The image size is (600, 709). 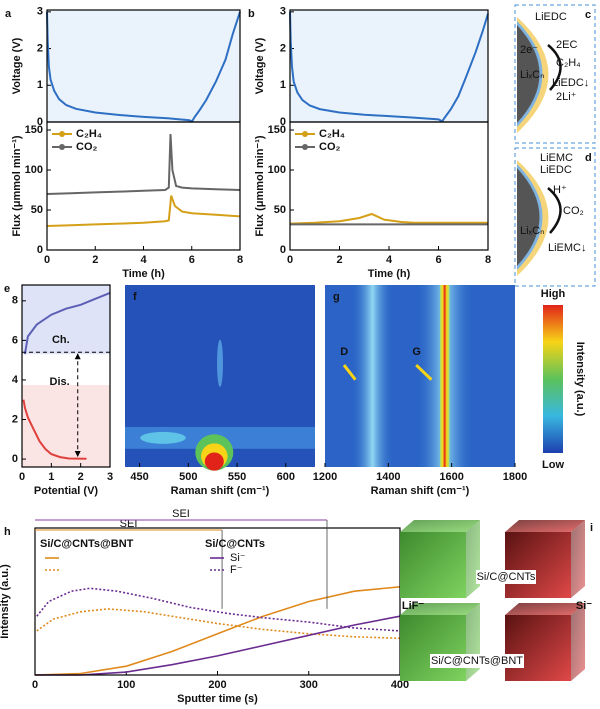 I want to click on heatmap-line, so click(x=444, y=376).